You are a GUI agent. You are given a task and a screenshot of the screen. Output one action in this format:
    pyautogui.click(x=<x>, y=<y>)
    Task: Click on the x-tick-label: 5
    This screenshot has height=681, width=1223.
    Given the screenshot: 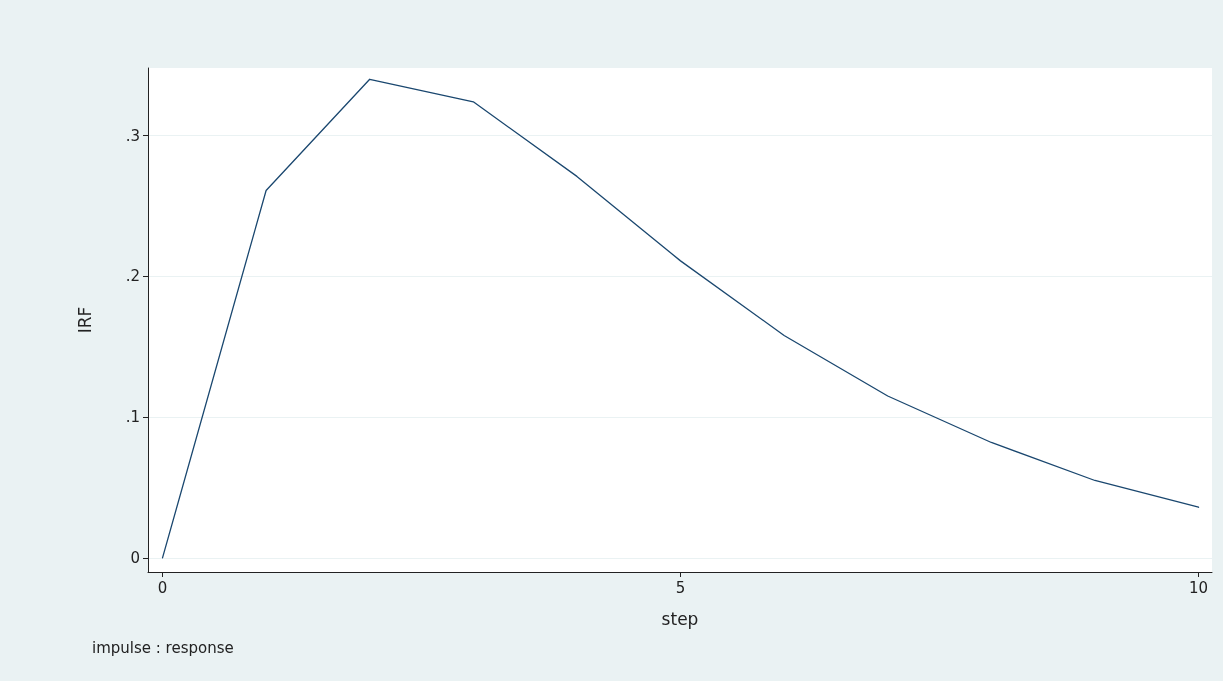 What is the action you would take?
    pyautogui.click(x=680, y=587)
    